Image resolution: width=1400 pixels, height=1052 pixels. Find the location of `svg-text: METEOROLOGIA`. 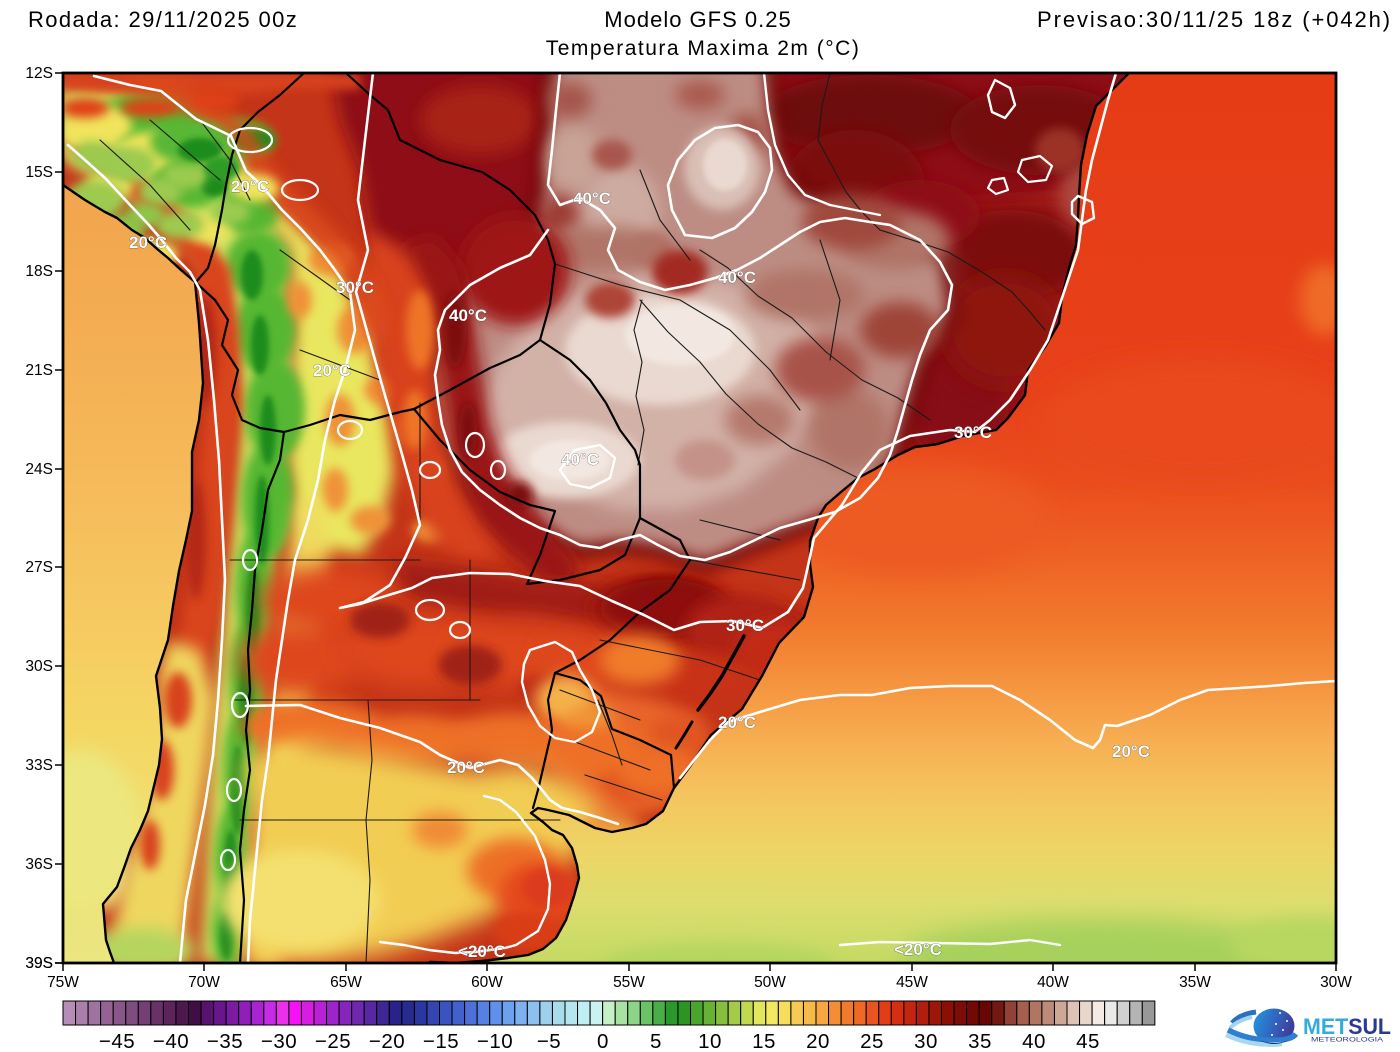

svg-text: METEOROLOGIA is located at coordinates (1347, 1040).